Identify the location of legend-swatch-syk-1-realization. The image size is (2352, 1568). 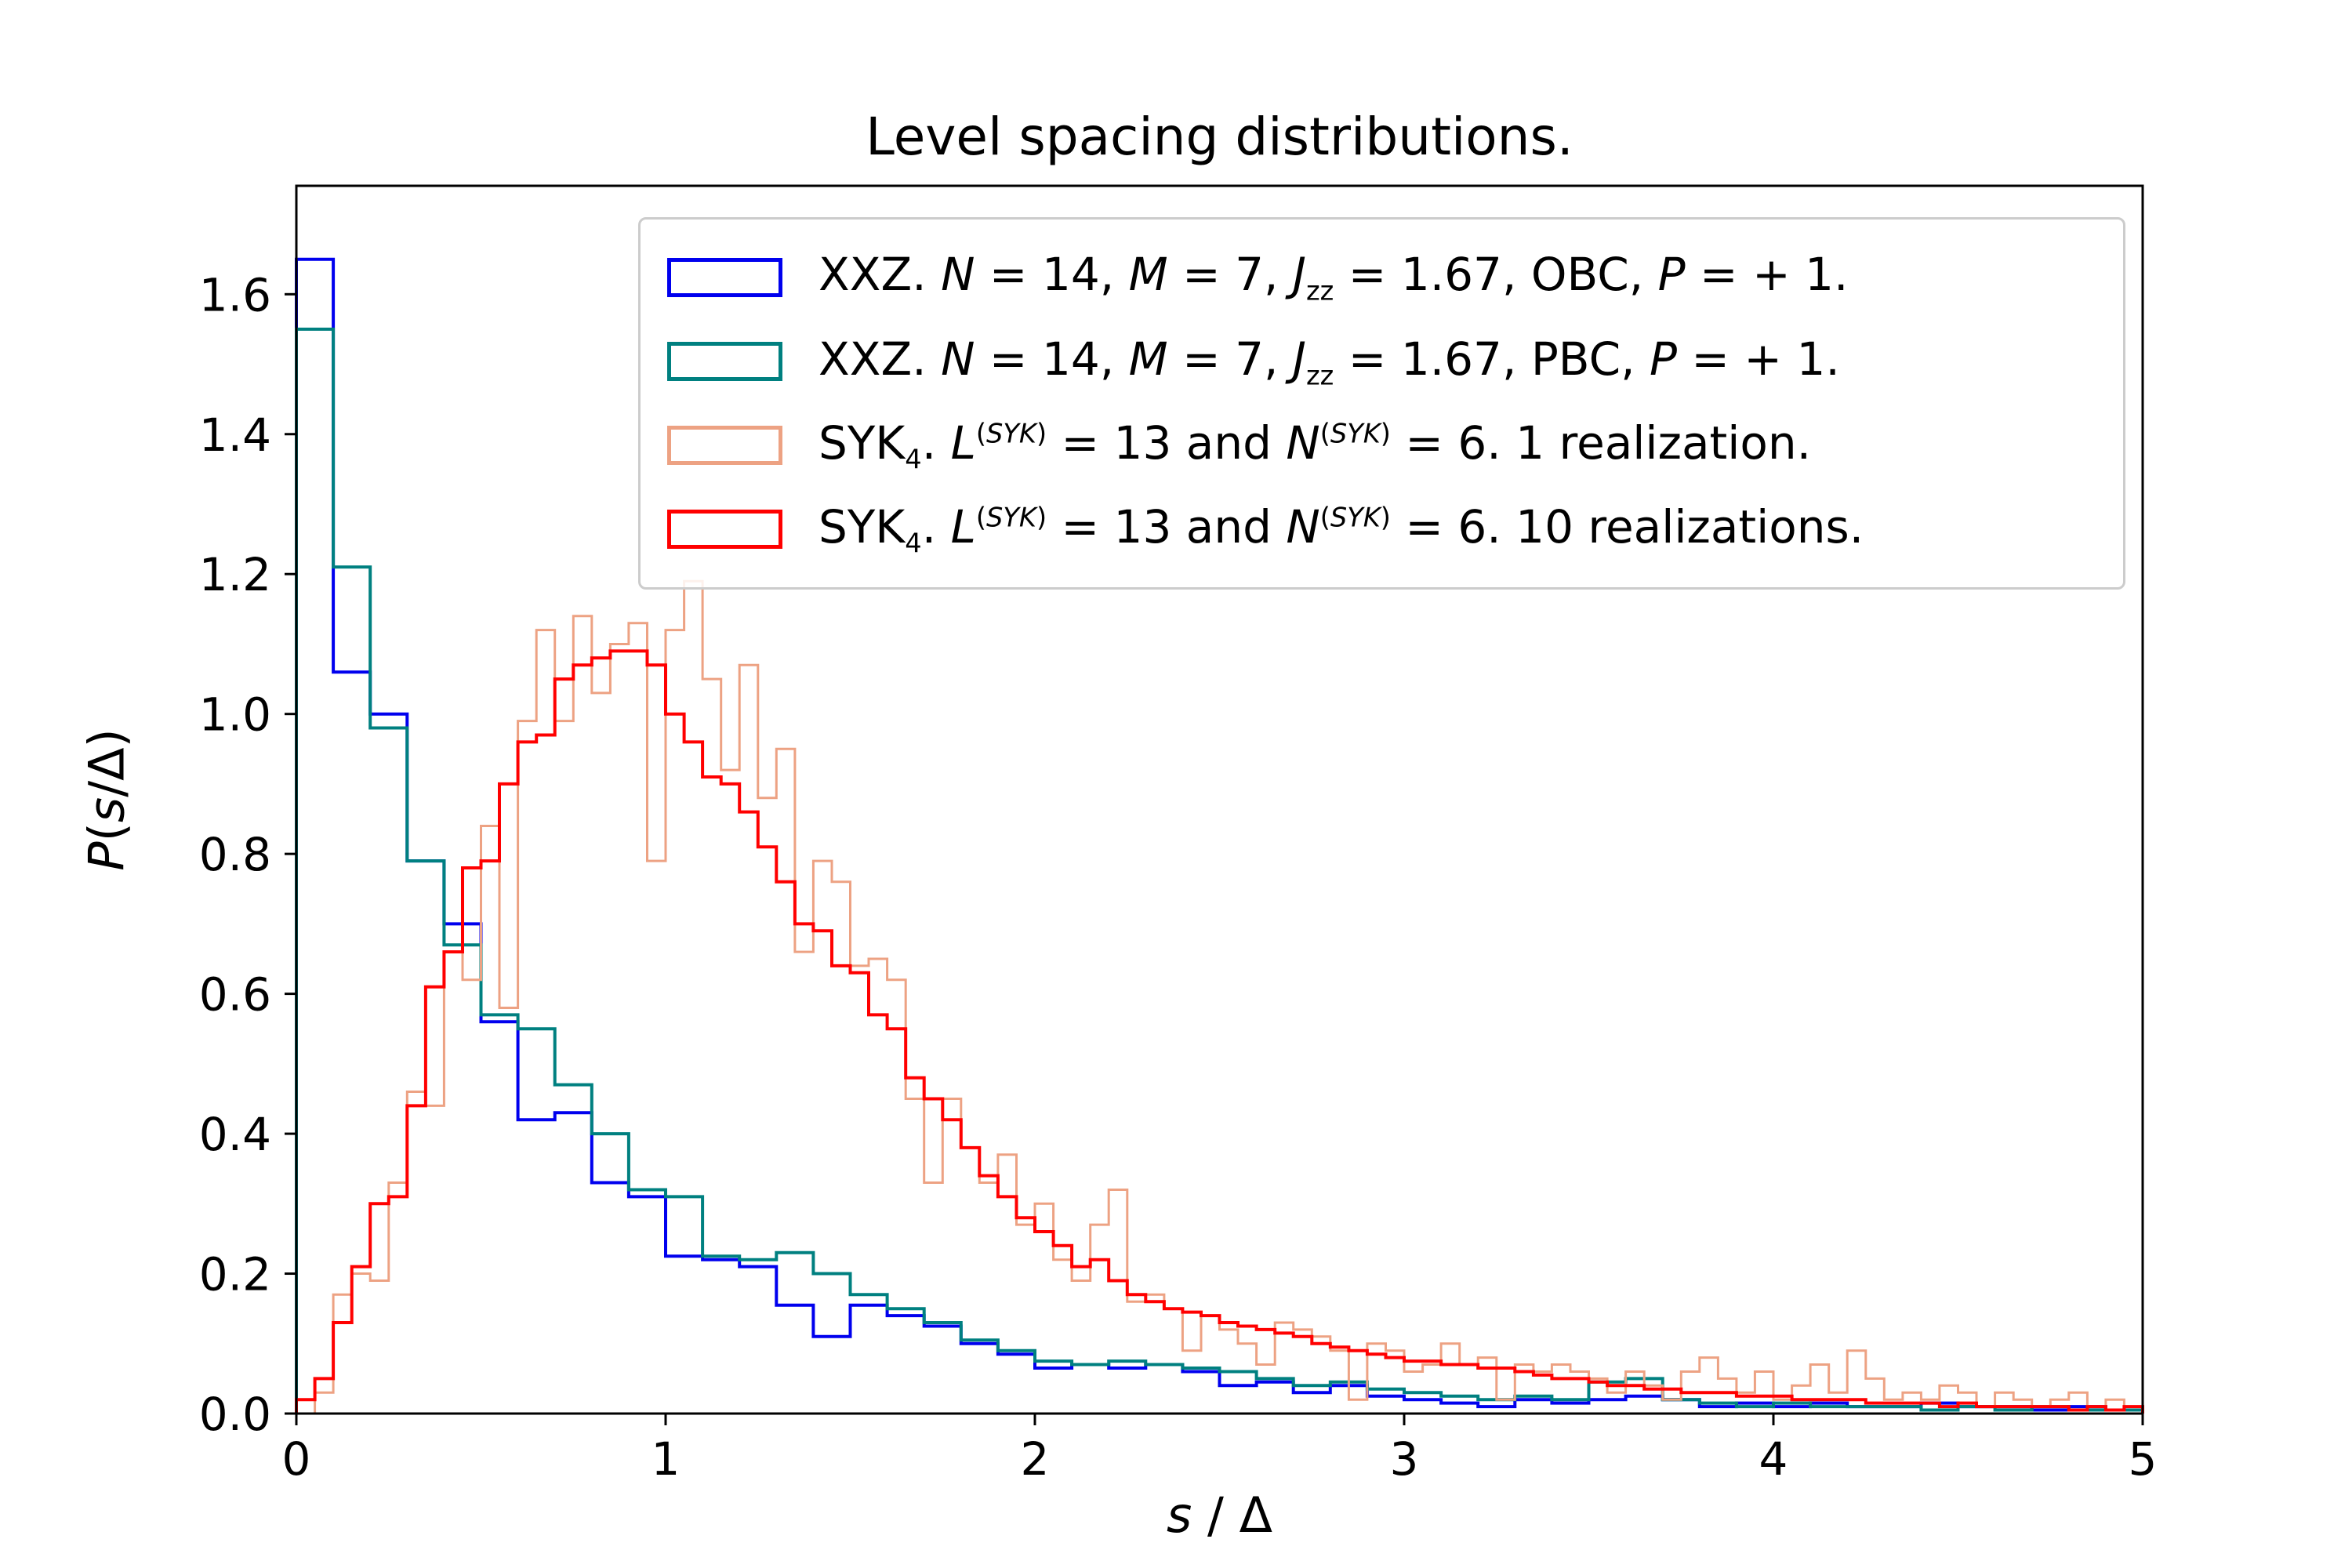
(724, 446).